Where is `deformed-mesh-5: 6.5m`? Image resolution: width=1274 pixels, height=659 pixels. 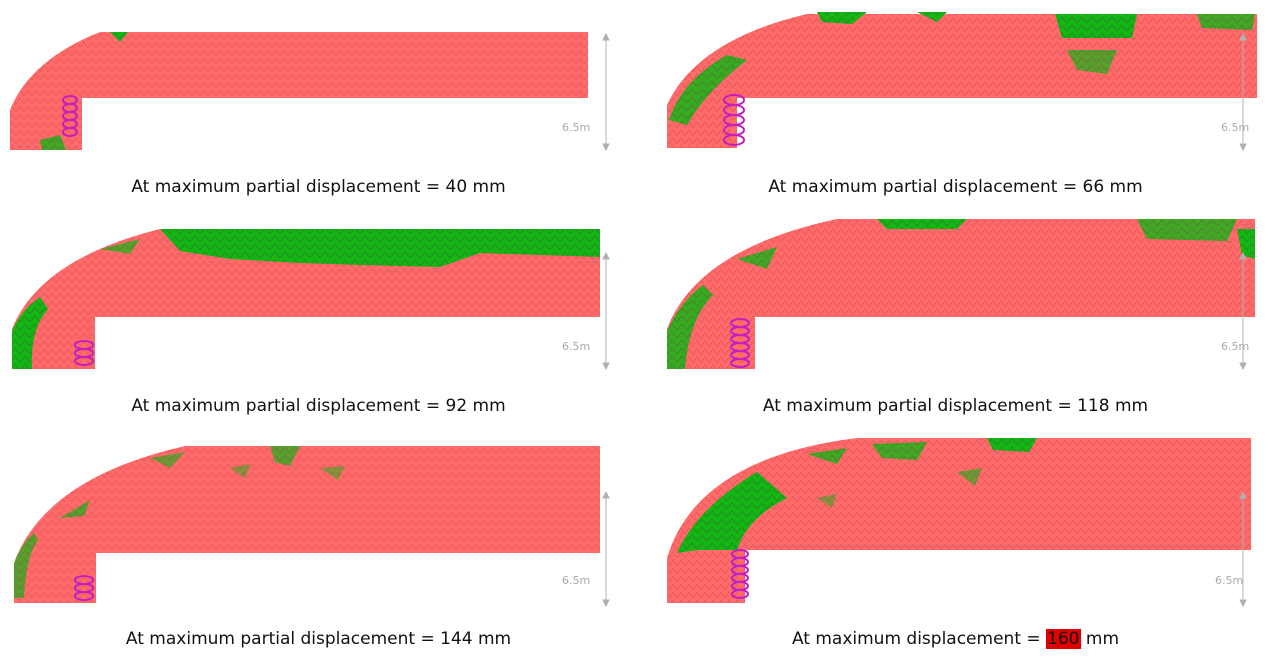
deformed-mesh-5: 6.5m is located at coordinates (312, 527).